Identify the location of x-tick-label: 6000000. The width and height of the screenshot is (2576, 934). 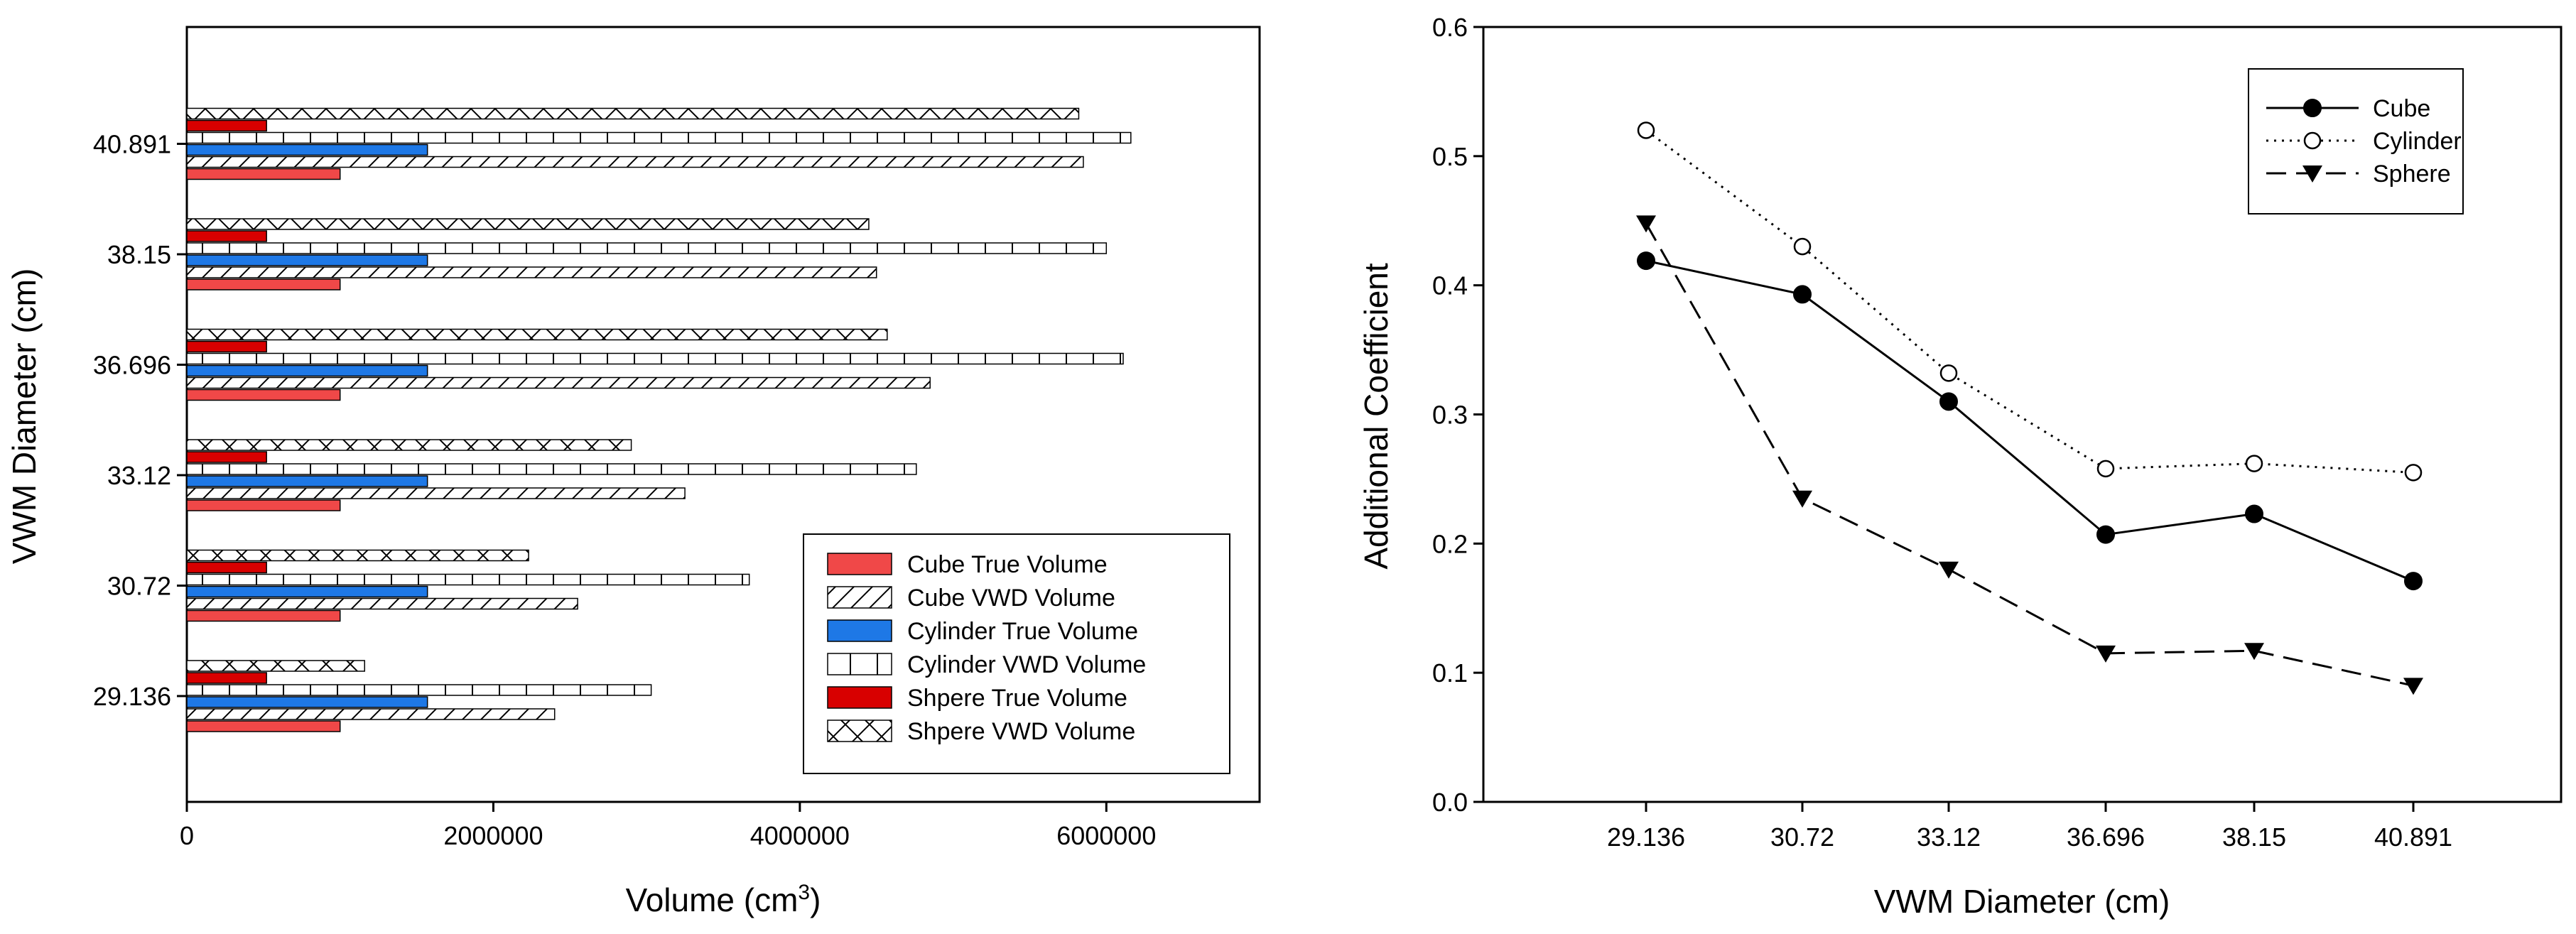
(1106, 836).